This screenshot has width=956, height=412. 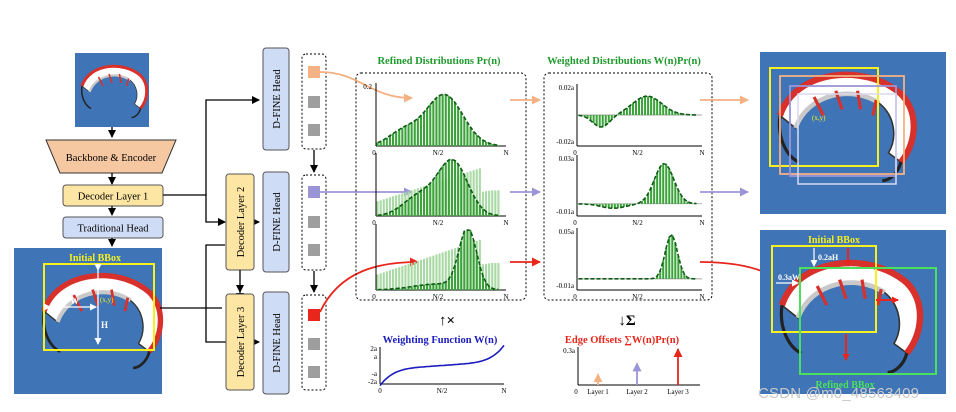 What do you see at coordinates (567, 232) in the screenshot?
I see `w-top-tick: 0.05a` at bounding box center [567, 232].